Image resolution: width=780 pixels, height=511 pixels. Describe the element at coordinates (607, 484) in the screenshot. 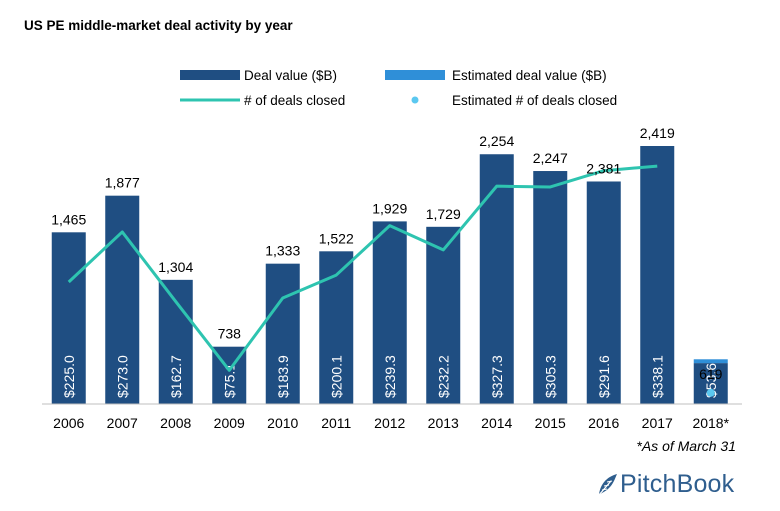

I see `pitchbook-leaf-icon` at that location.